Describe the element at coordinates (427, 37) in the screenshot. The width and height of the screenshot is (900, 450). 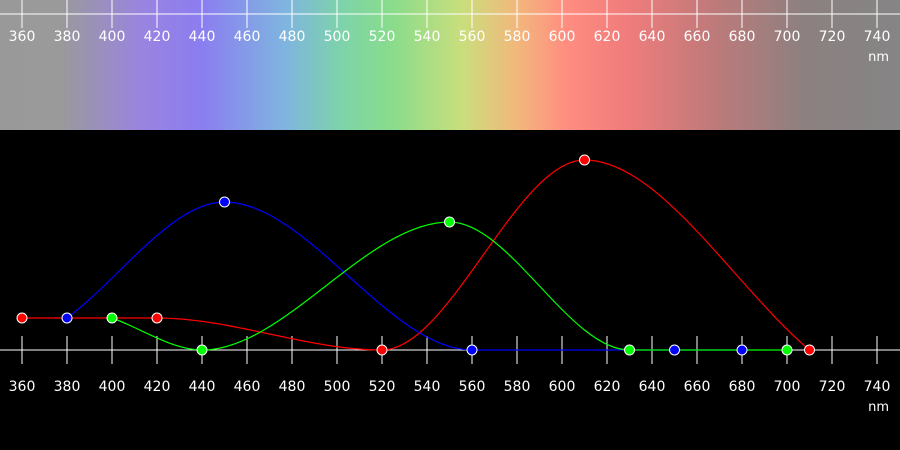
I see `top-tick-label: 540` at that location.